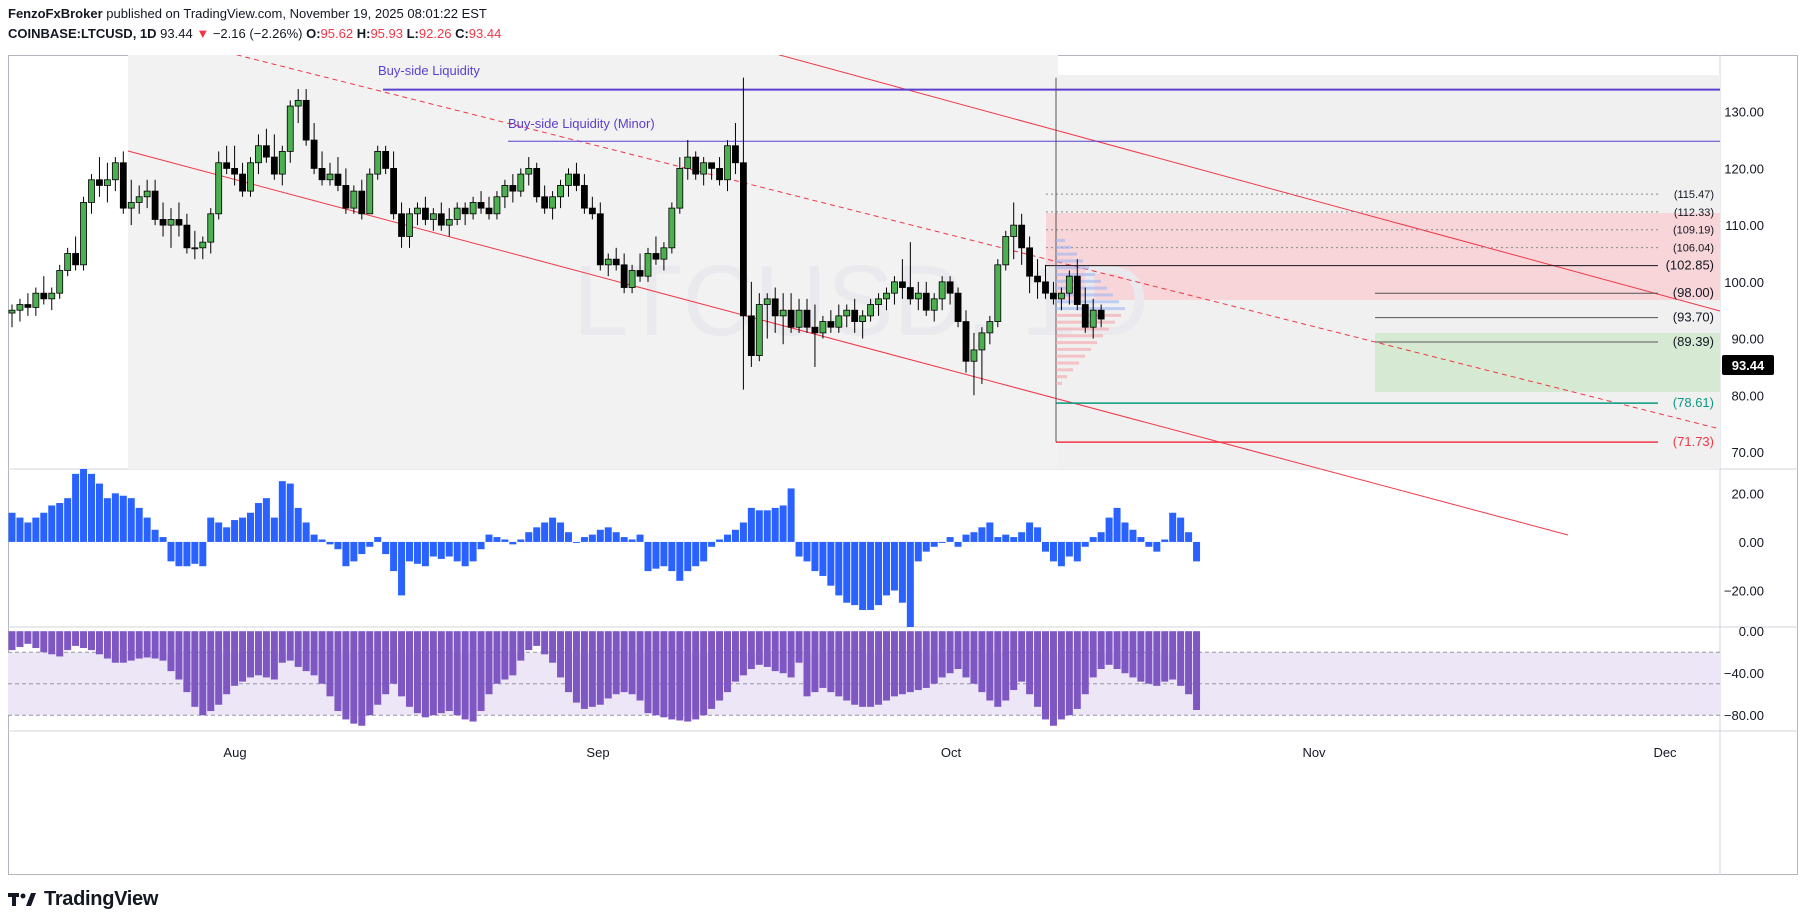 The height and width of the screenshot is (922, 1806). What do you see at coordinates (429, 70) in the screenshot?
I see `annotation-buy-side-liquidity: Buy-side Liquidity` at bounding box center [429, 70].